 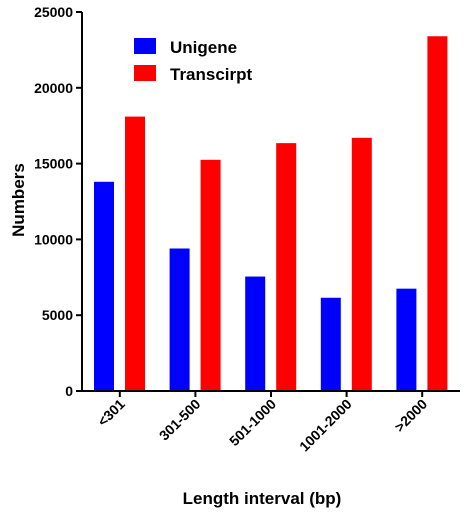 What do you see at coordinates (252, 422) in the screenshot?
I see `x-tick-label: 501-1000` at bounding box center [252, 422].